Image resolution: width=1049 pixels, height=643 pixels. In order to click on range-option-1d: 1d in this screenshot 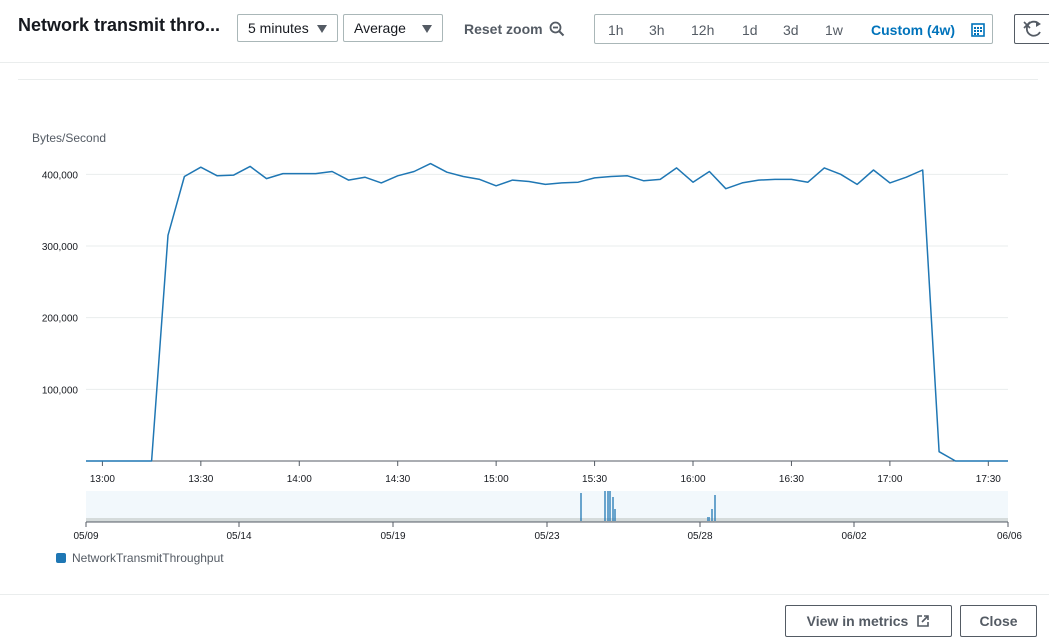, I will do `click(750, 30)`.